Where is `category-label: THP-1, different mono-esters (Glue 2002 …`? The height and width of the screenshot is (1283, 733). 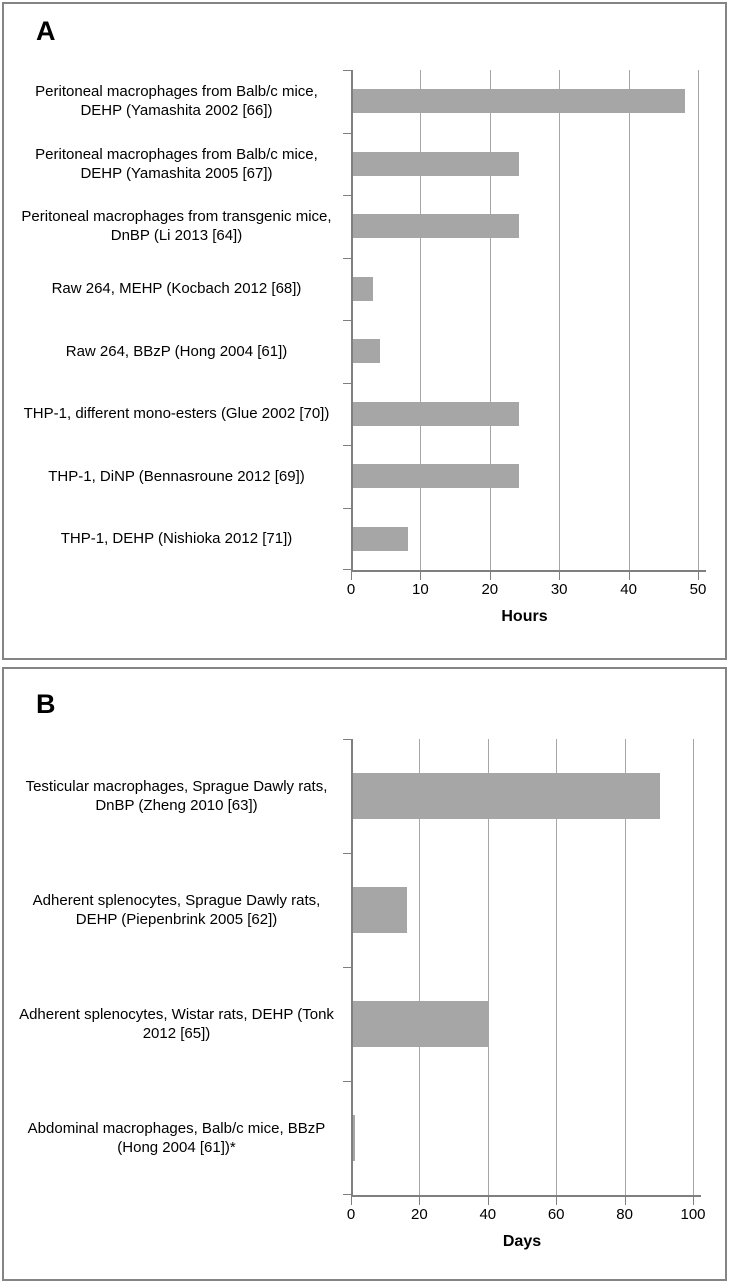 category-label: THP-1, different mono-esters (Glue 2002 … is located at coordinates (176, 414).